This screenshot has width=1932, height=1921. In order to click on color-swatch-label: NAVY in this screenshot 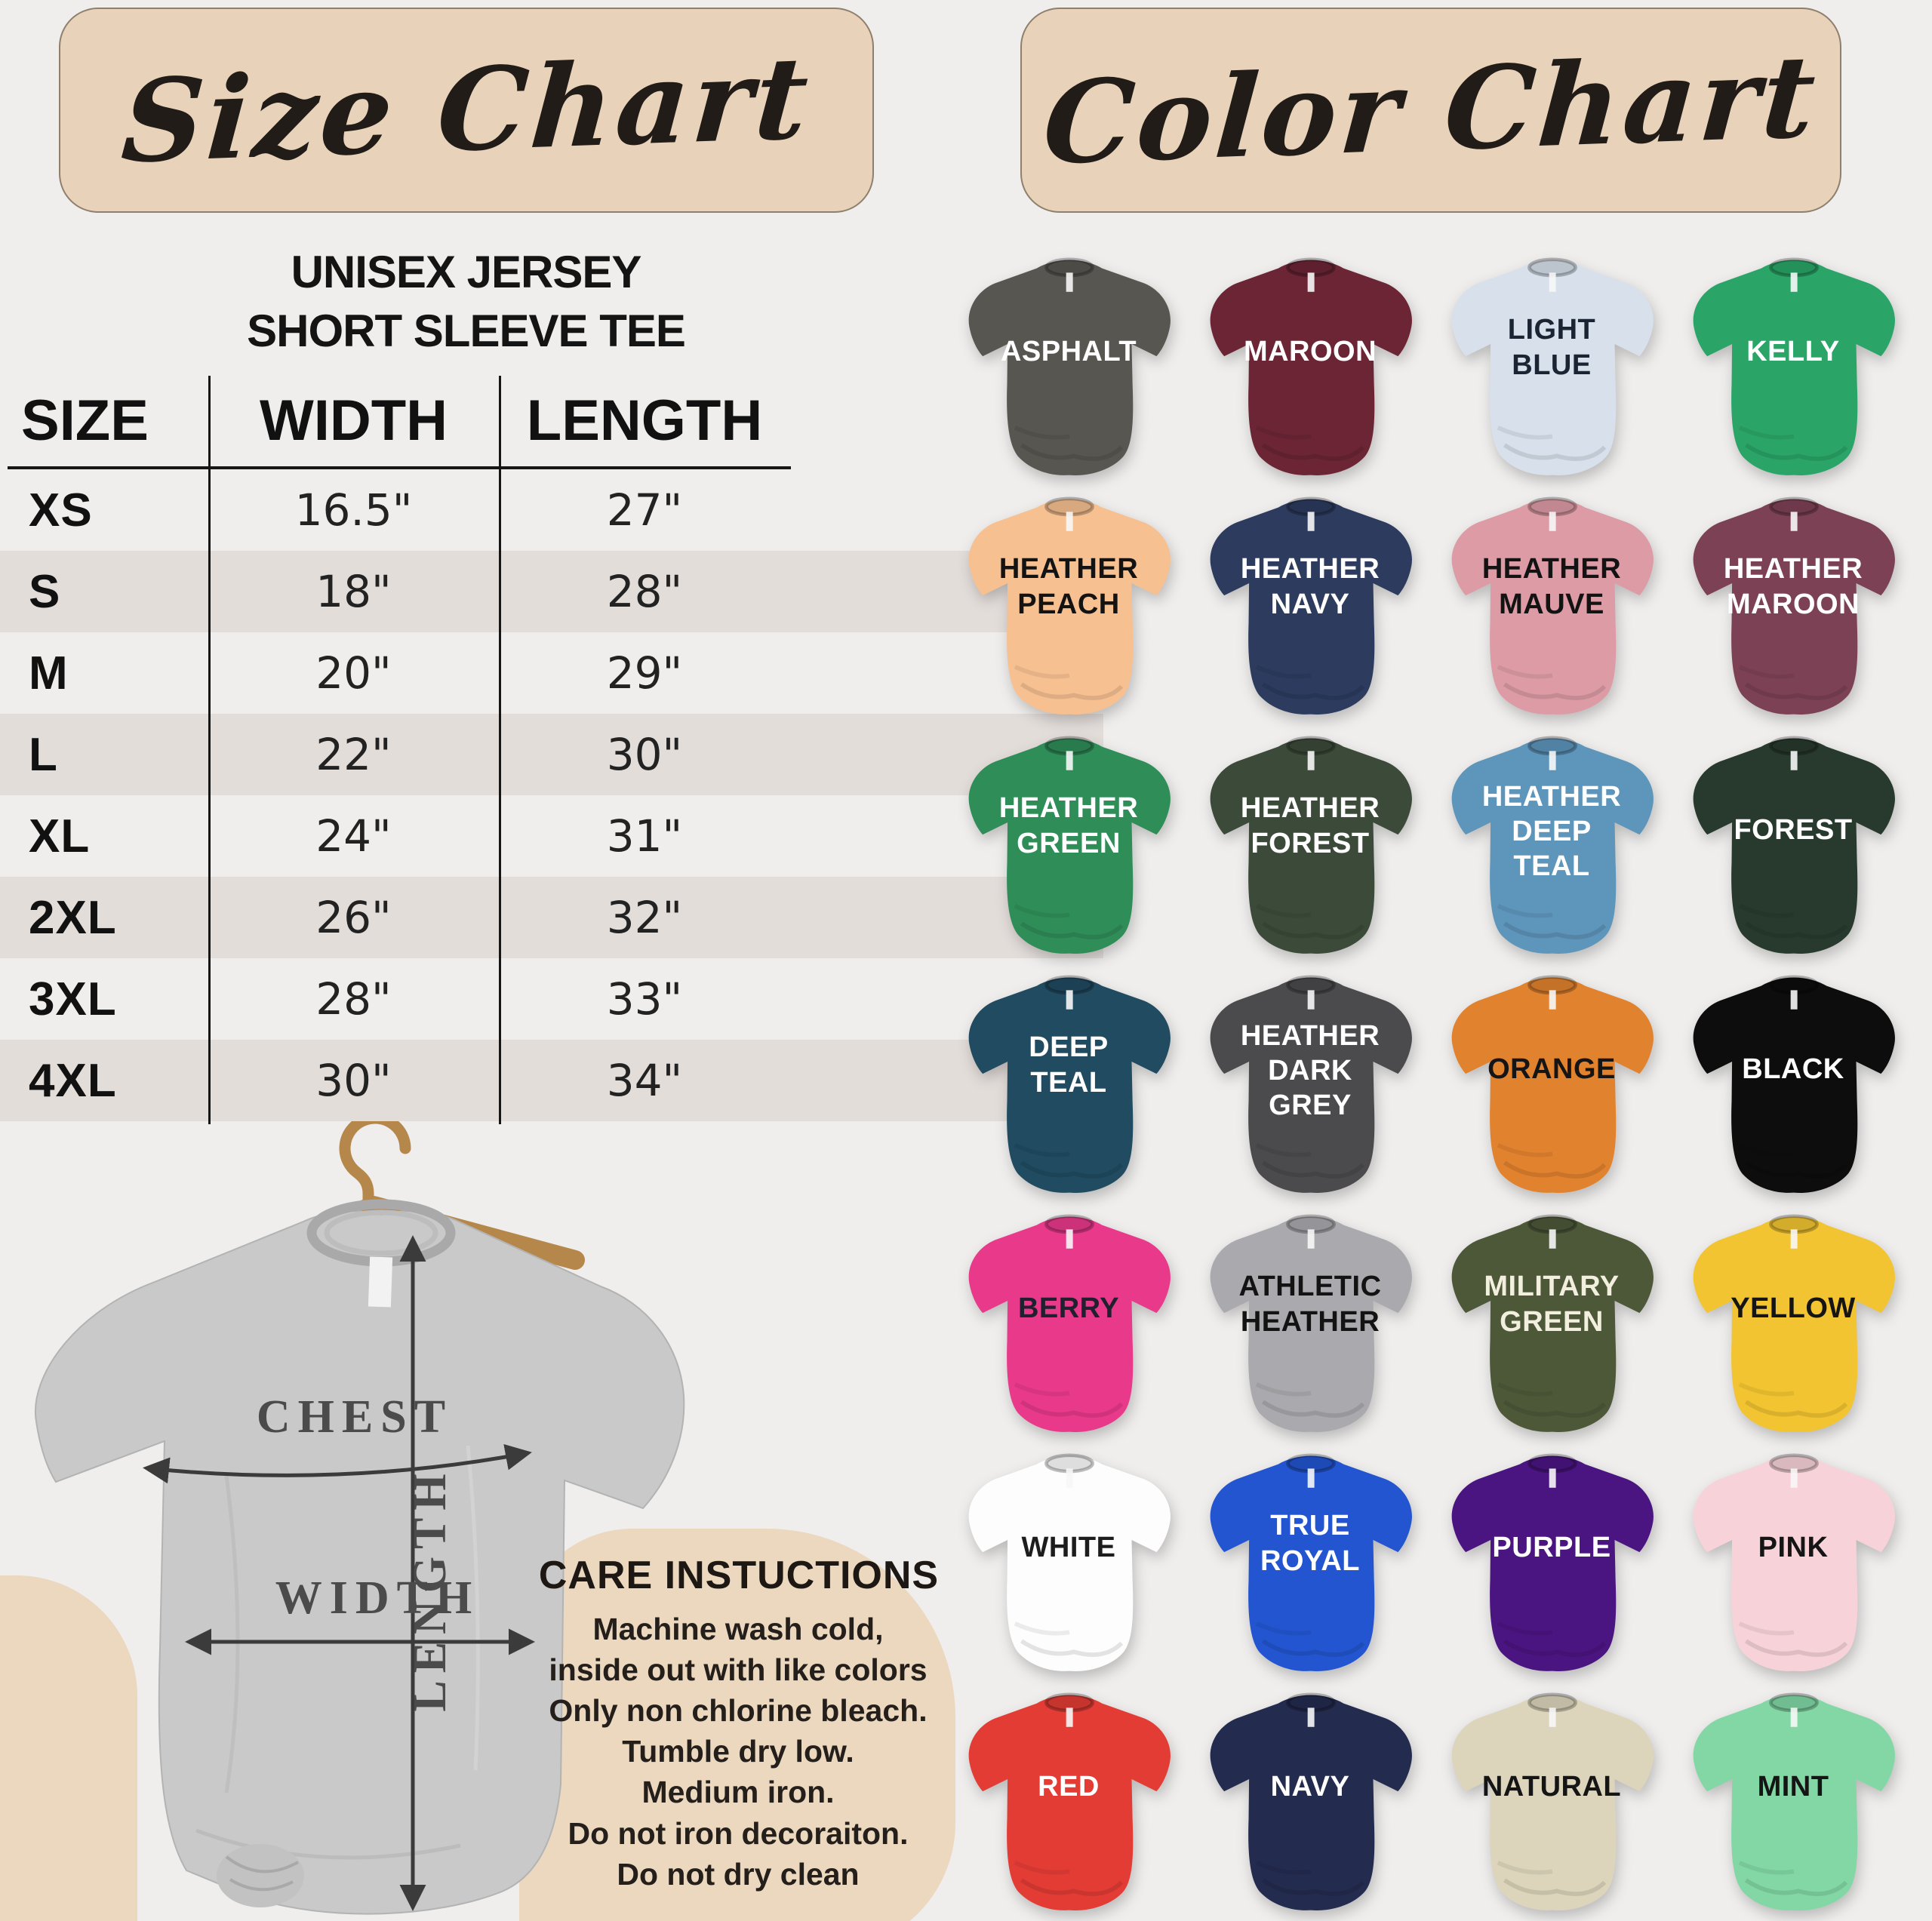, I will do `click(1310, 1786)`.